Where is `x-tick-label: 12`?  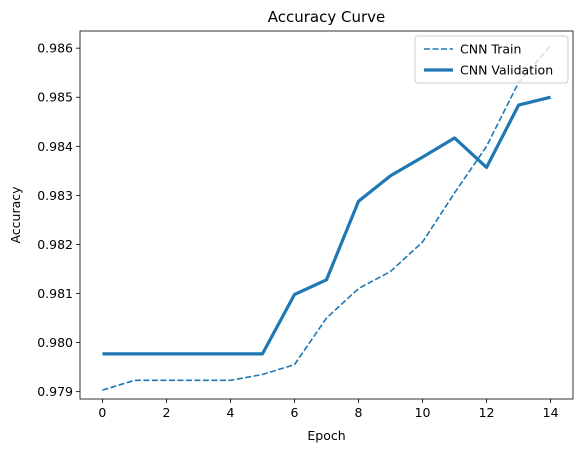
x-tick-label: 12 is located at coordinates (487, 412).